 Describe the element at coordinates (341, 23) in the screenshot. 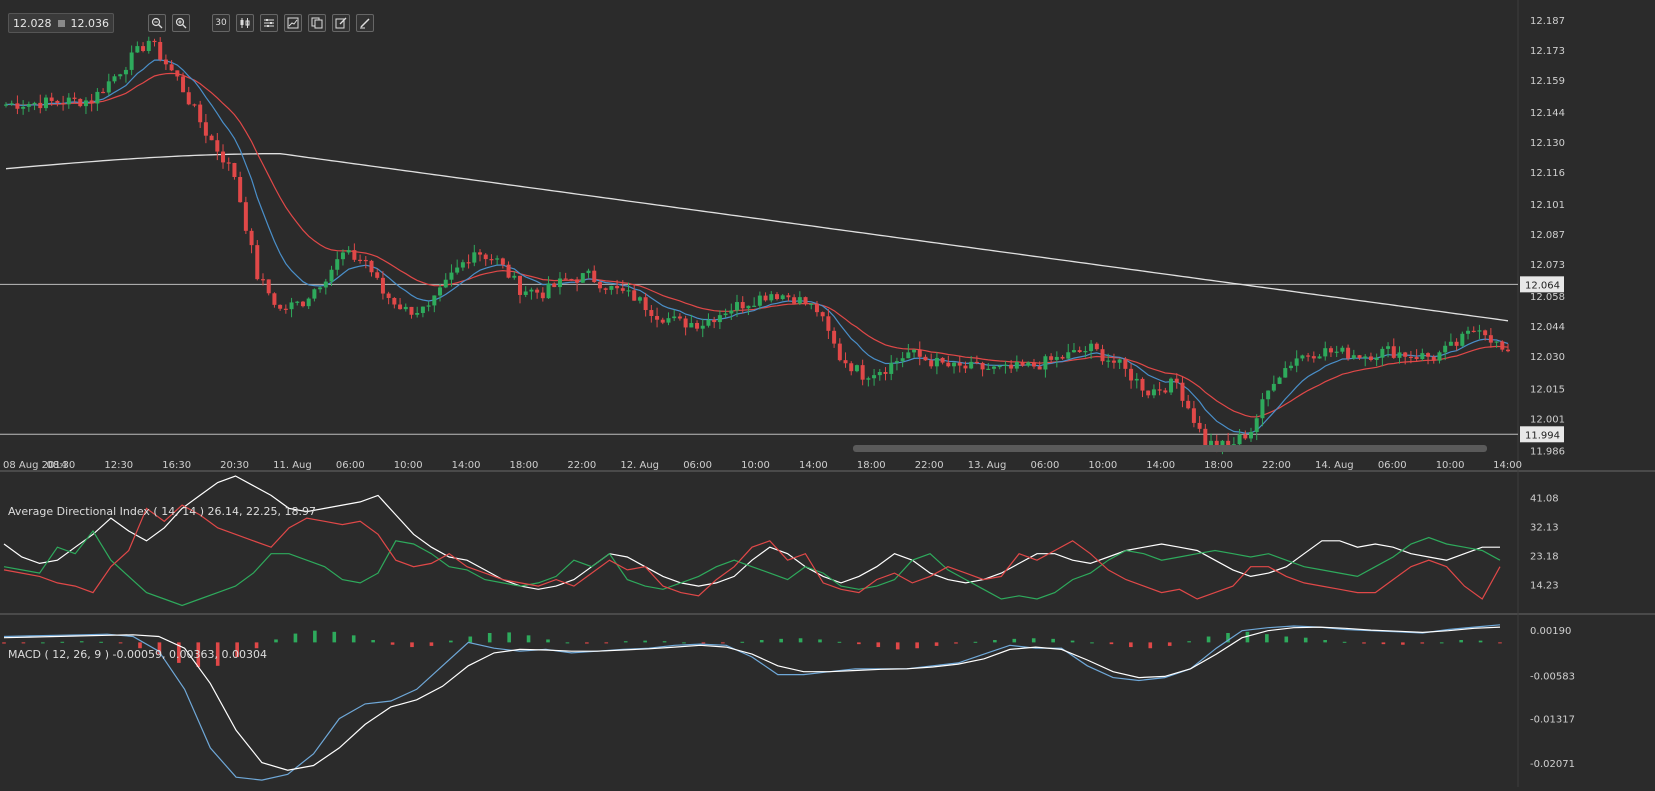

I see `edit-button` at that location.